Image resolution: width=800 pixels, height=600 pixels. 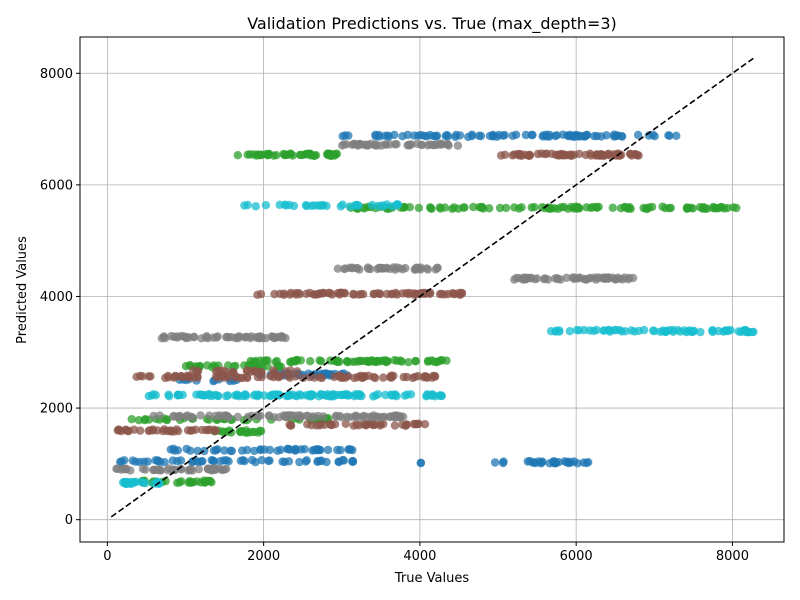 What do you see at coordinates (732, 556) in the screenshot?
I see `x-tick-label: 8000` at bounding box center [732, 556].